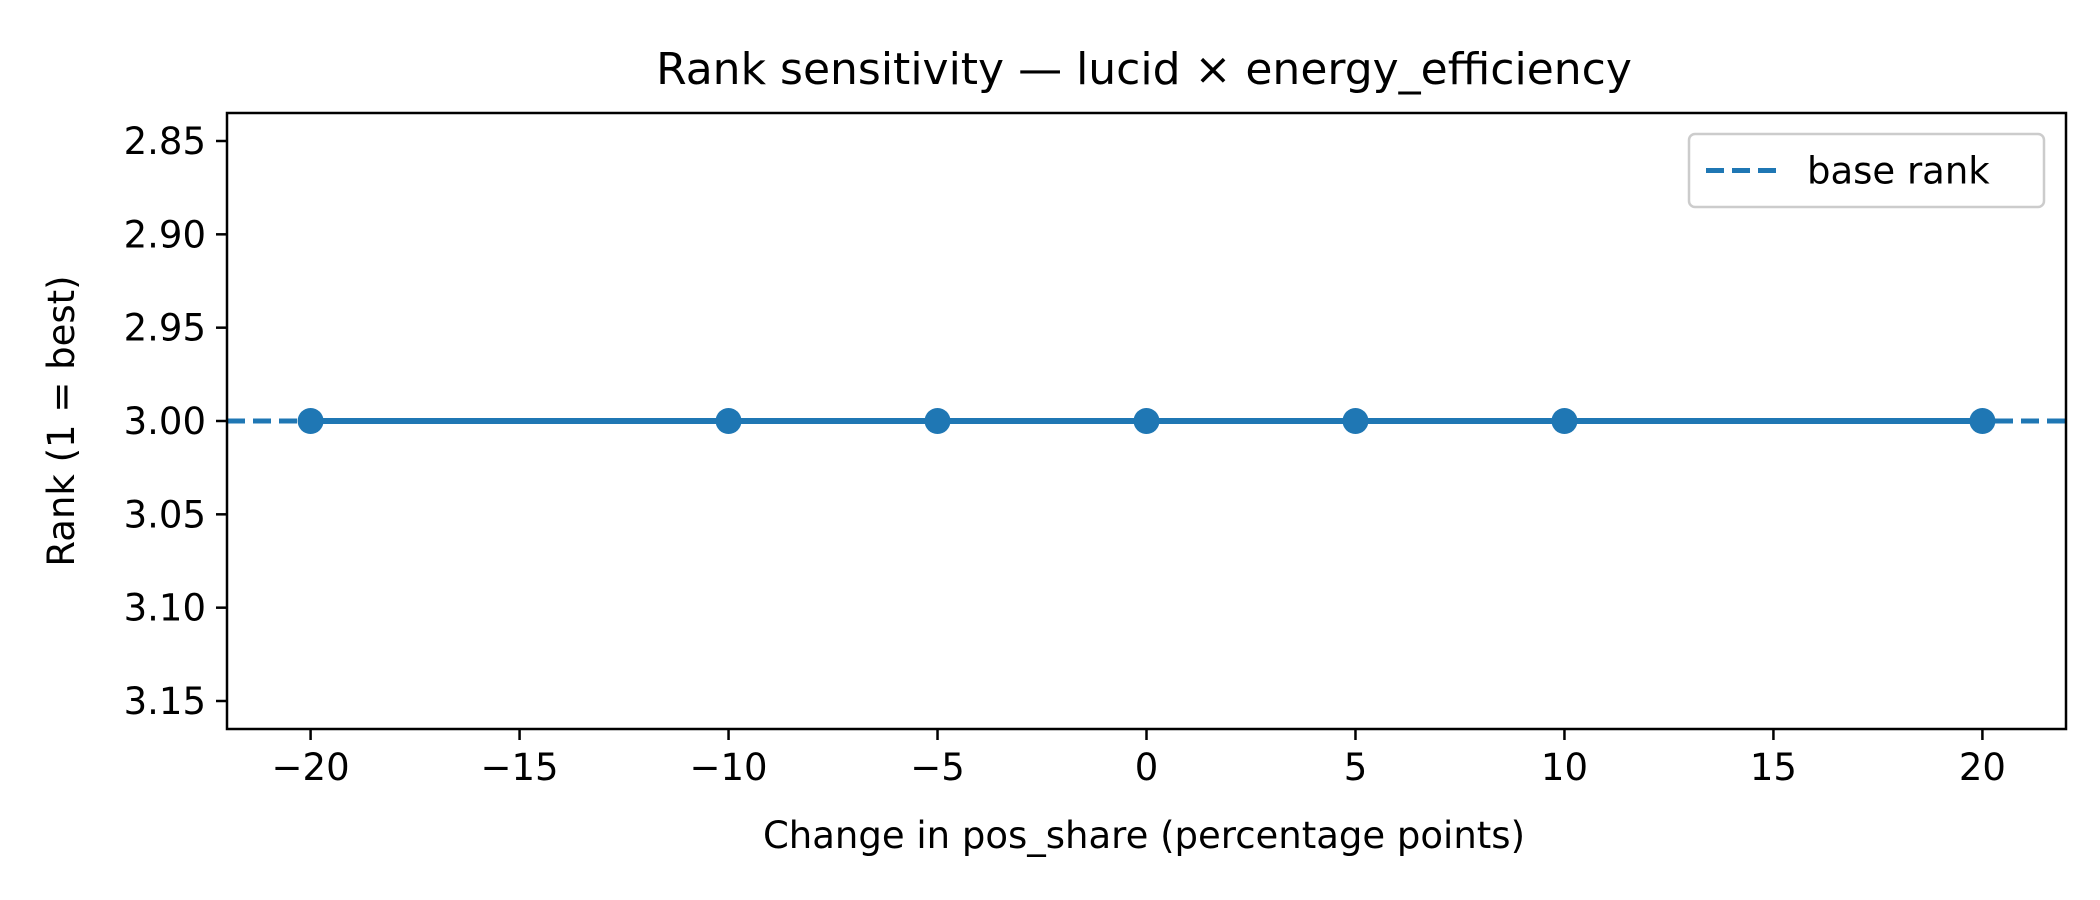 The image size is (2100, 900). What do you see at coordinates (937, 767) in the screenshot?
I see `x-tick-label: −5` at bounding box center [937, 767].